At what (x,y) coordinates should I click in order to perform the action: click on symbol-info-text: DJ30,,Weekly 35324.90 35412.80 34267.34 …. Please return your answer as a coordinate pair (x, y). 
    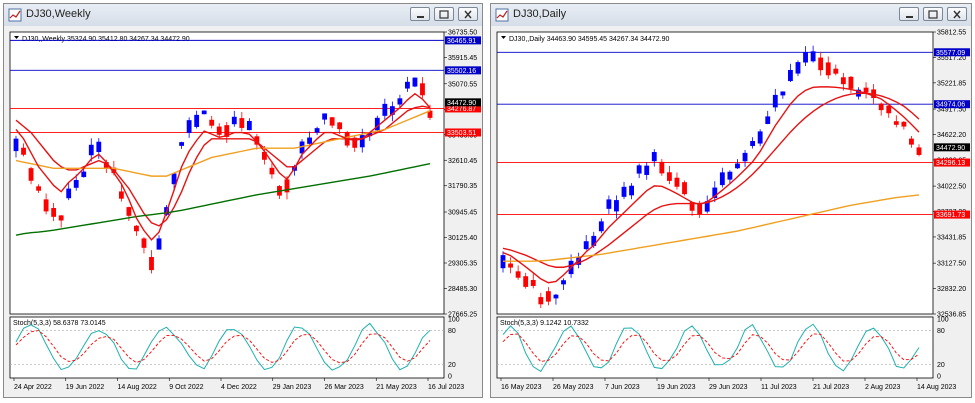
    Looking at the image, I should click on (106, 39).